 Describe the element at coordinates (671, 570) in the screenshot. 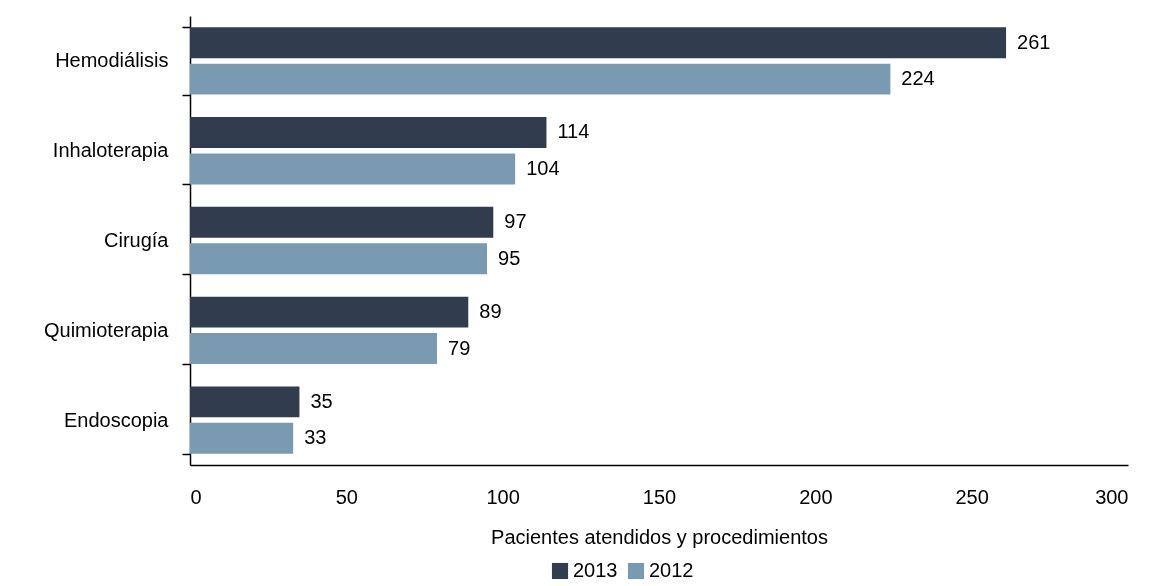

I see `legend-label: 2012` at that location.